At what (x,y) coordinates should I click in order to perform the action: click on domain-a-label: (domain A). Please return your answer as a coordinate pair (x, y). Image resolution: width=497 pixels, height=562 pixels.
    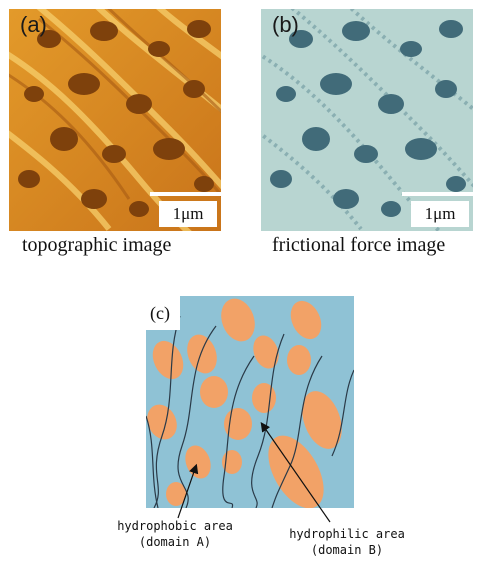
    Looking at the image, I should click on (175, 542).